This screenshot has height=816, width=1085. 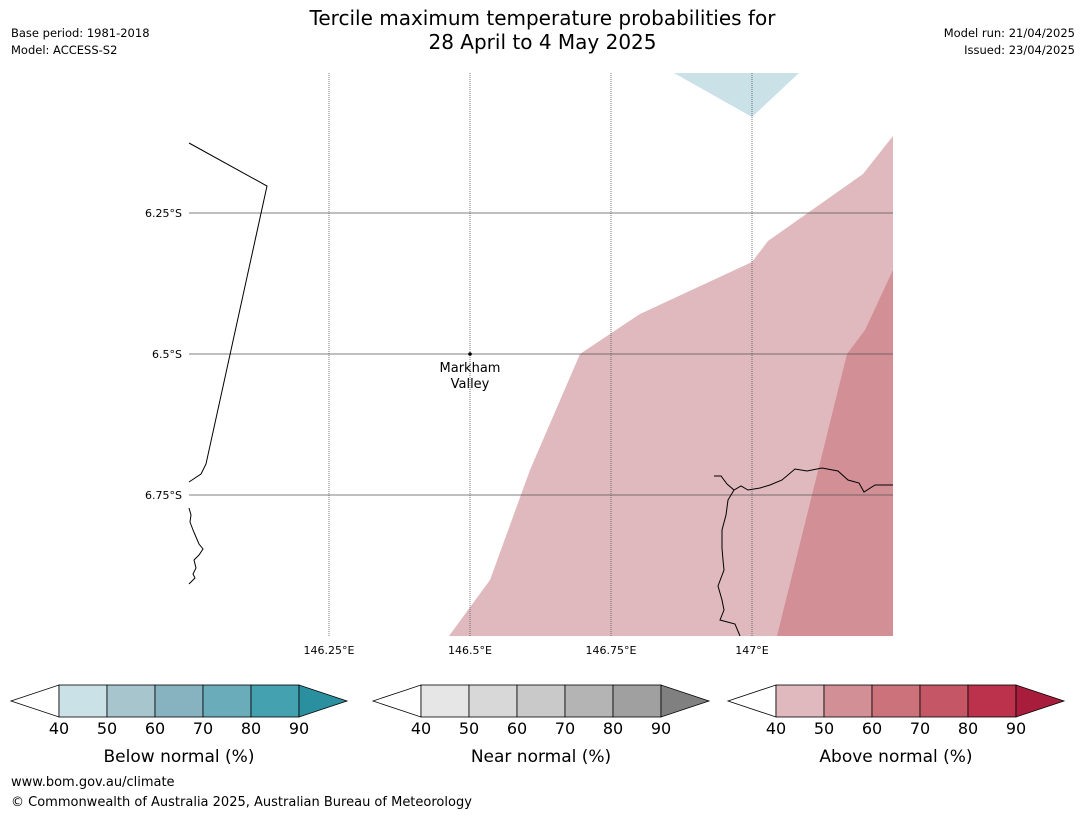 I want to click on colorbar-title: Near normal (%), so click(x=541, y=757).